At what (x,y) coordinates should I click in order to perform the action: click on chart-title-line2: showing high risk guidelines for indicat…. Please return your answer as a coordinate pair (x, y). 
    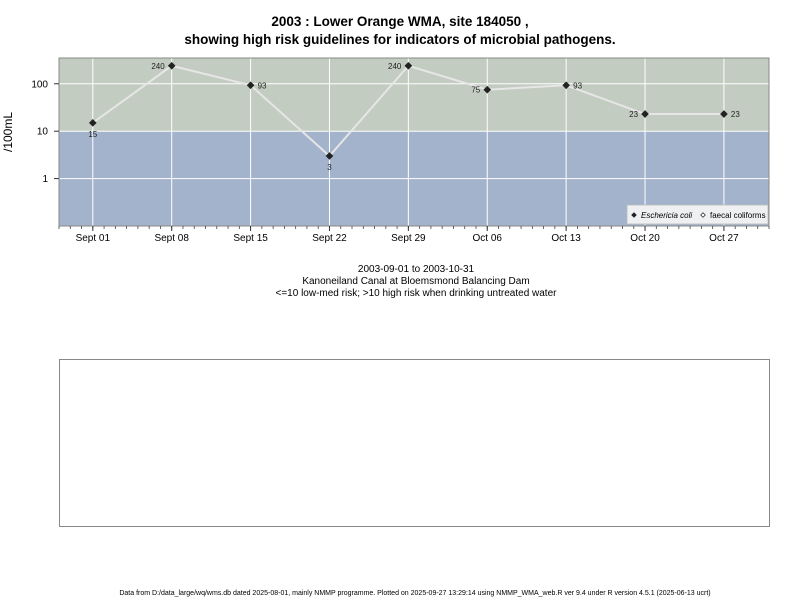
    Looking at the image, I should click on (400, 39).